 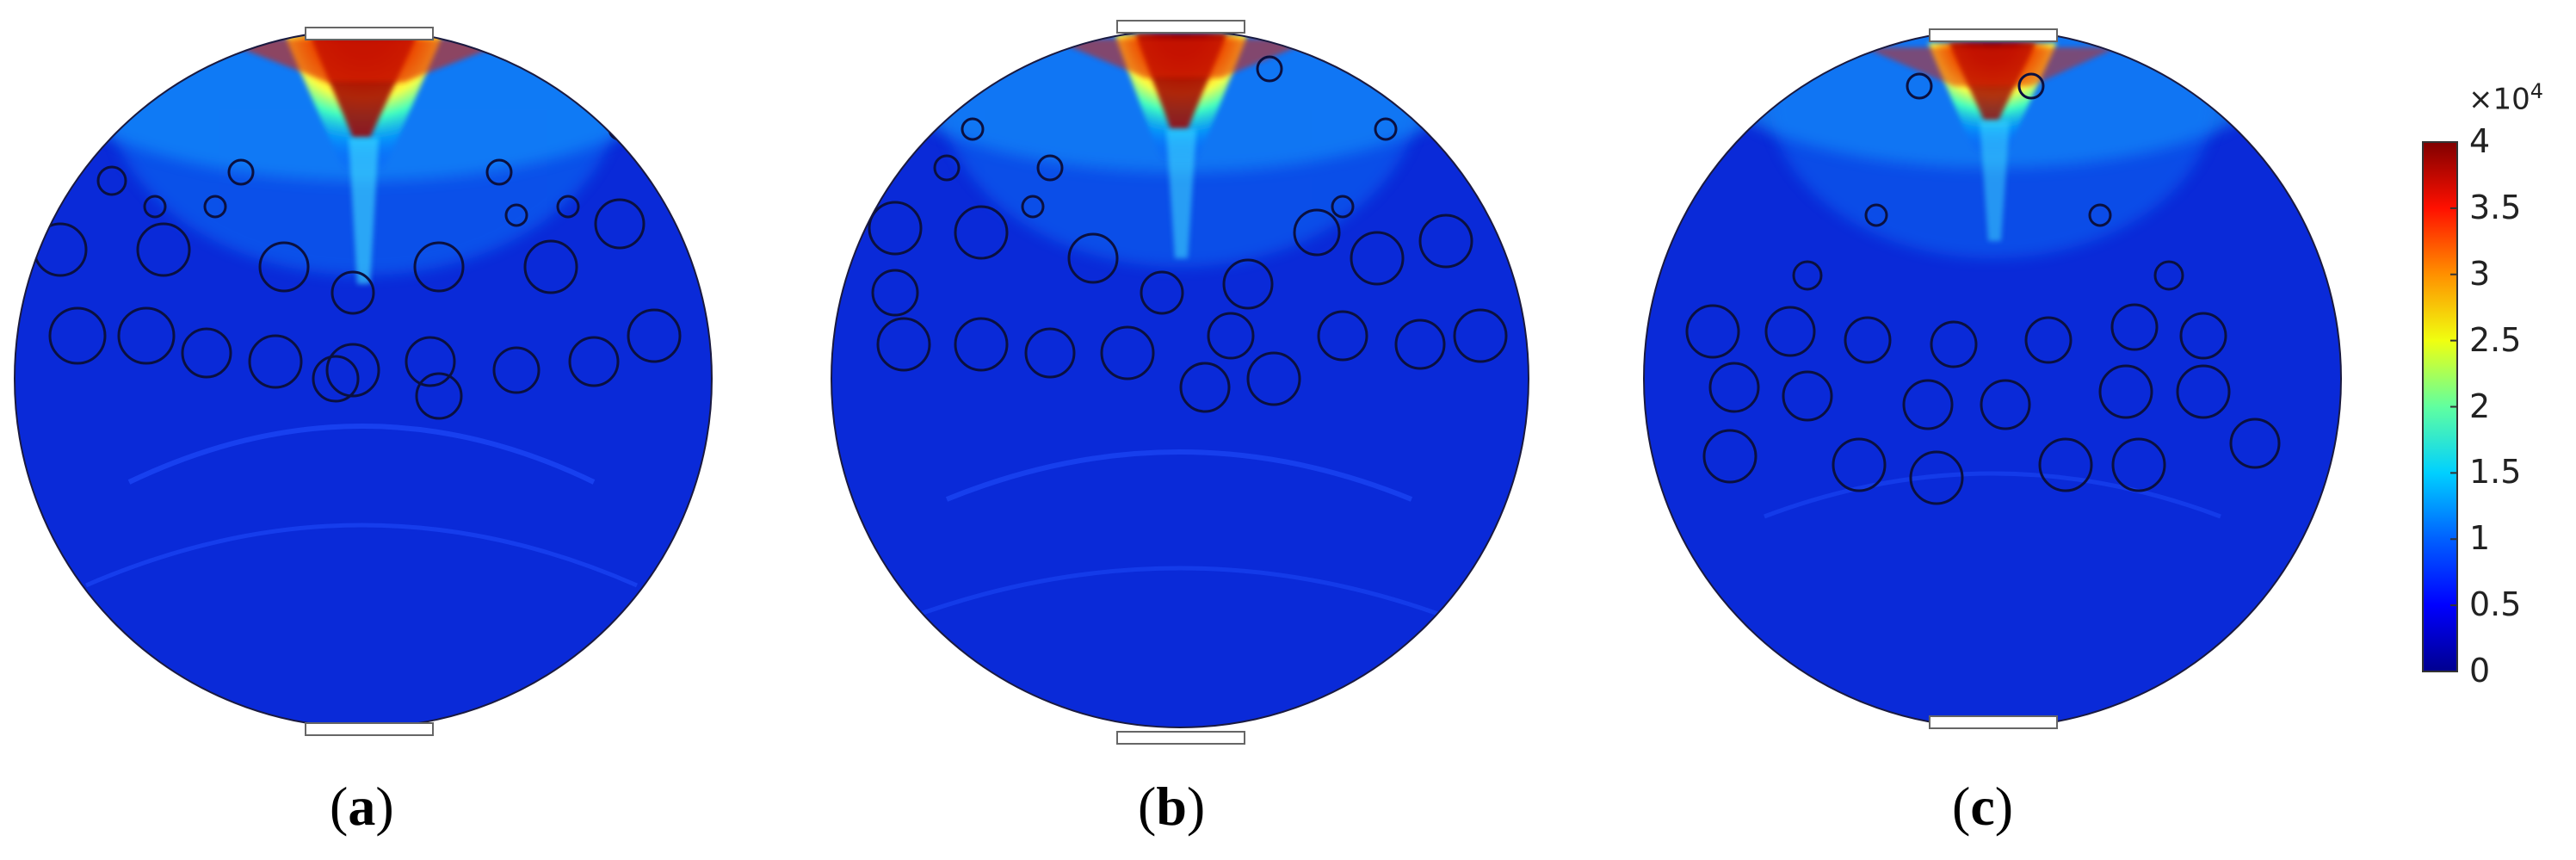 I want to click on colorbar-tick-label: 3.5, so click(x=2495, y=207).